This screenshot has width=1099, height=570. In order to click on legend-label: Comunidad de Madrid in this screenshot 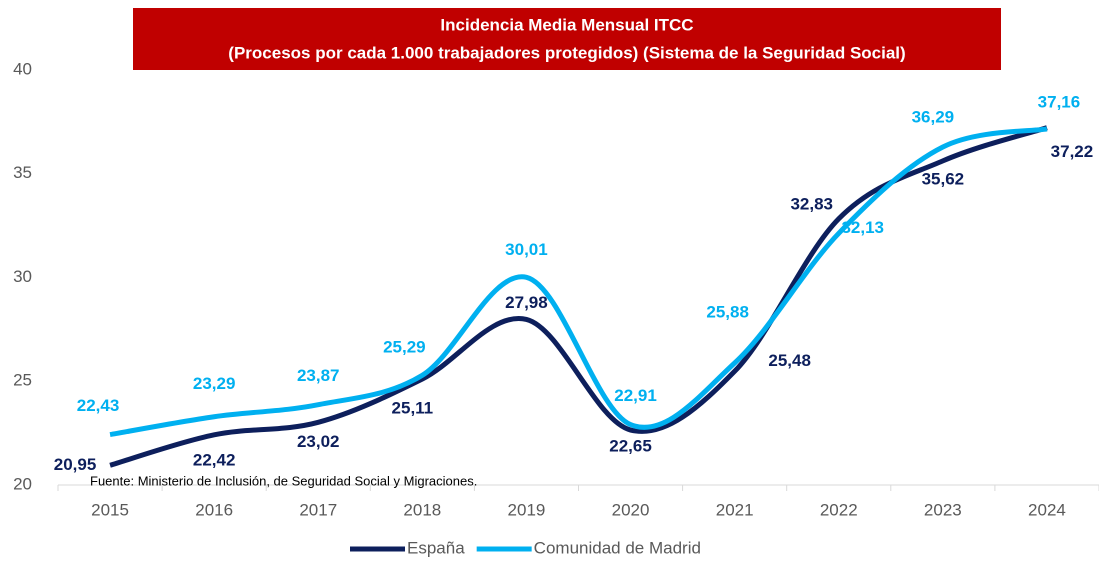, I will do `click(617, 547)`.